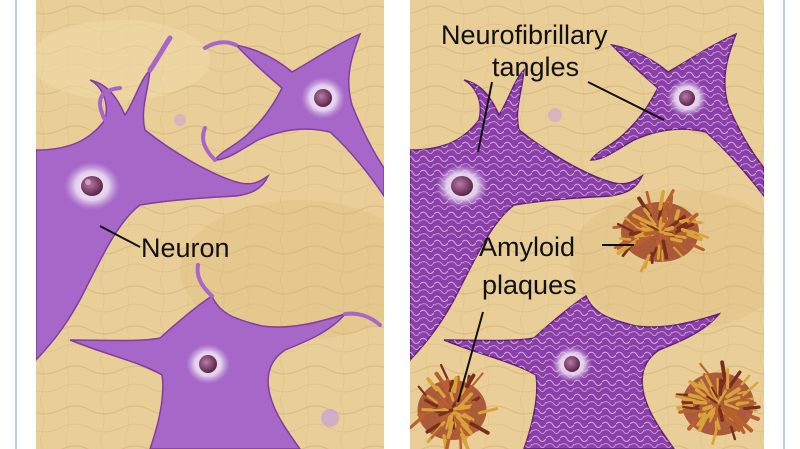  What do you see at coordinates (676, 115) in the screenshot?
I see `tangled-neuron` at bounding box center [676, 115].